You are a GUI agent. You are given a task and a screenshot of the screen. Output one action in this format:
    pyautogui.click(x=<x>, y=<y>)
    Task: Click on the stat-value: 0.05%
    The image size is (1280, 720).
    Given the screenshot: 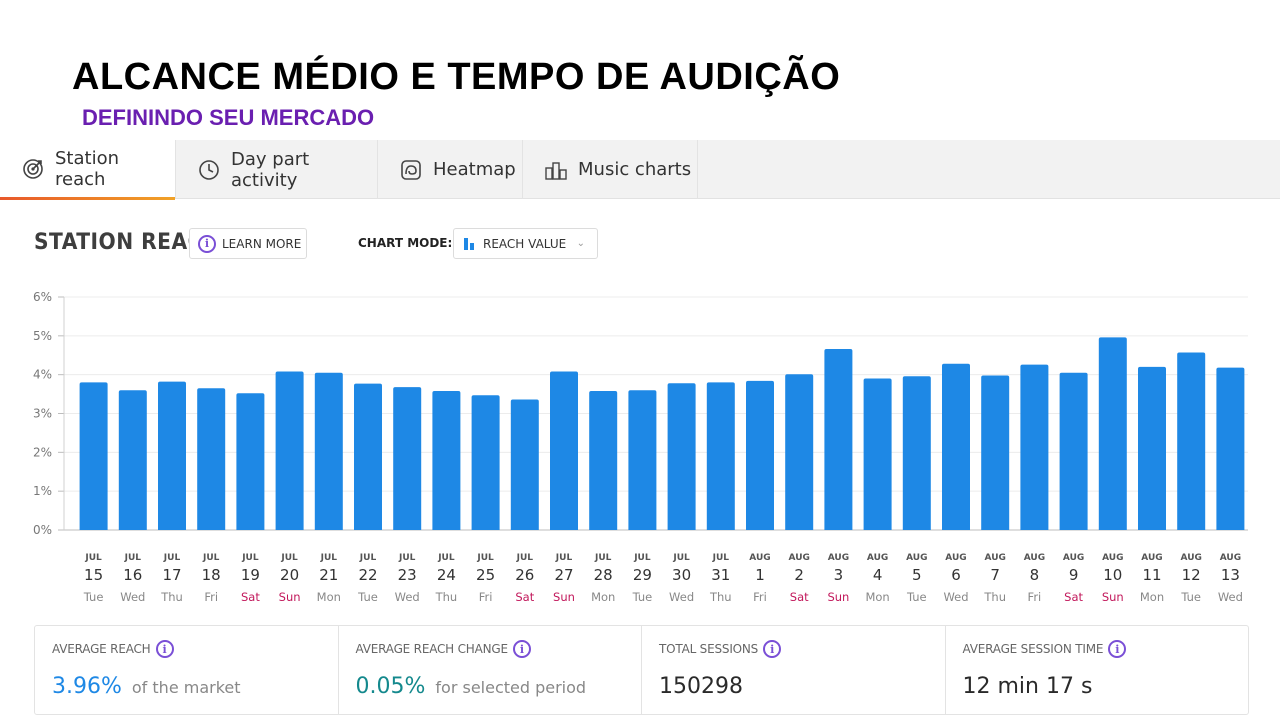 What is the action you would take?
    pyautogui.click(x=390, y=686)
    